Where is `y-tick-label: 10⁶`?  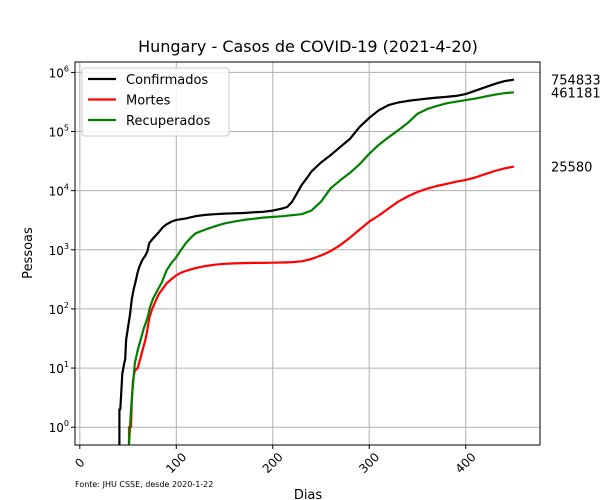
y-tick-label: 10⁶ is located at coordinates (59, 72).